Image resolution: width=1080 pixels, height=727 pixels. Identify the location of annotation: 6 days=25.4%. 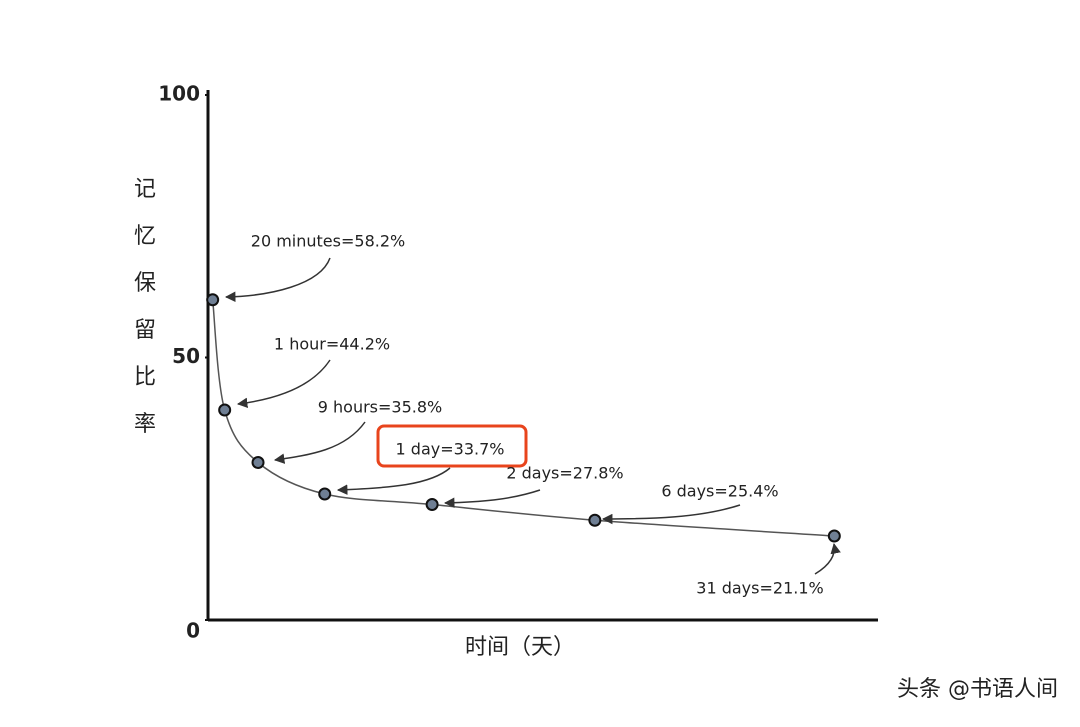
(719, 491).